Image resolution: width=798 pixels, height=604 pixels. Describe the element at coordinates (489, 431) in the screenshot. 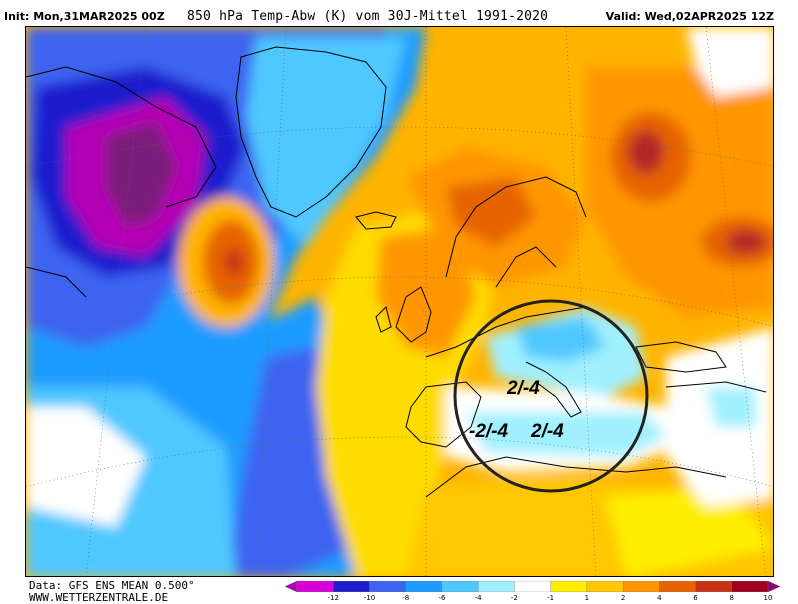

I see `west-med-anomaly-label: -2/-4` at that location.